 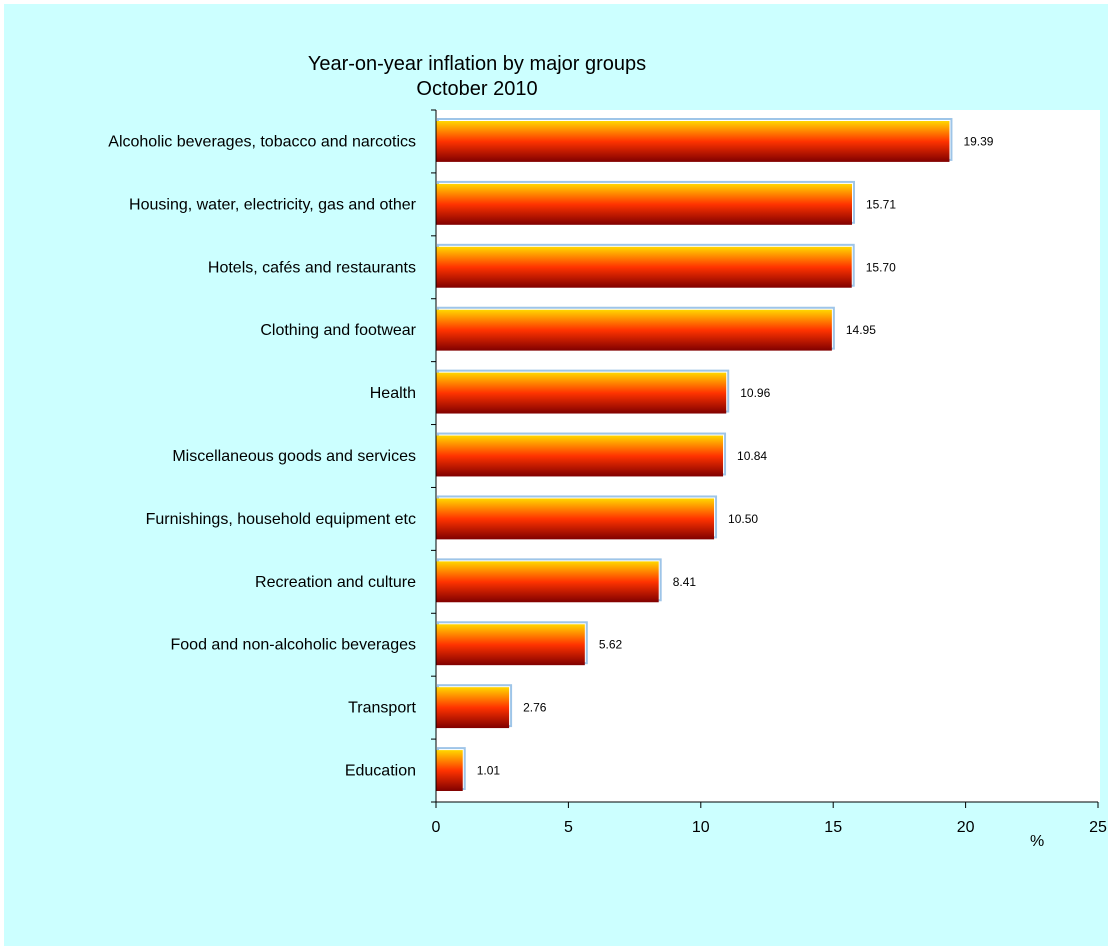 I want to click on category-label: Education, so click(x=380, y=771).